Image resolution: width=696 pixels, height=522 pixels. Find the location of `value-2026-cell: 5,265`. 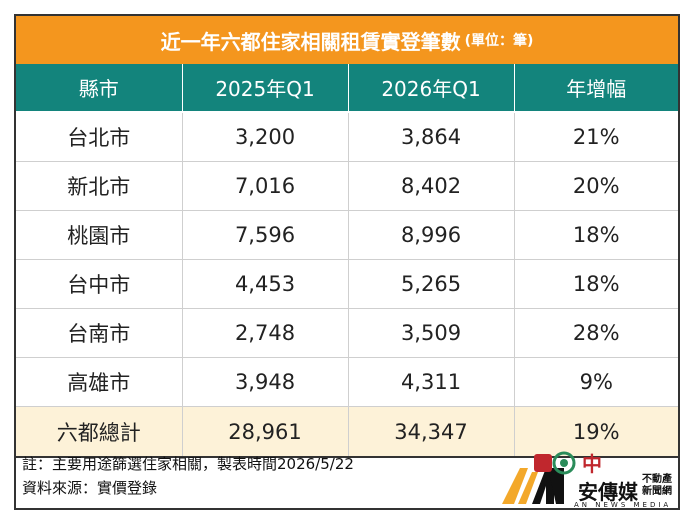

value-2026-cell: 5,265 is located at coordinates (431, 284).